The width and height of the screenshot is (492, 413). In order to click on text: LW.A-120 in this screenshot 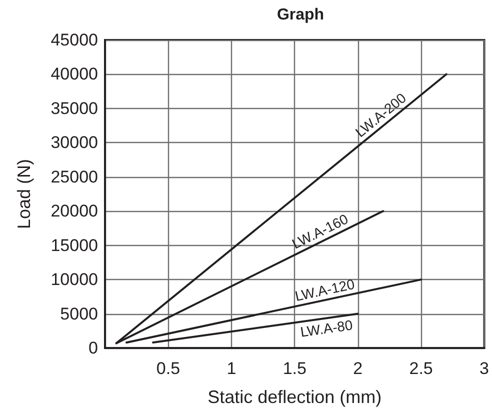, I will do `click(324, 290)`.